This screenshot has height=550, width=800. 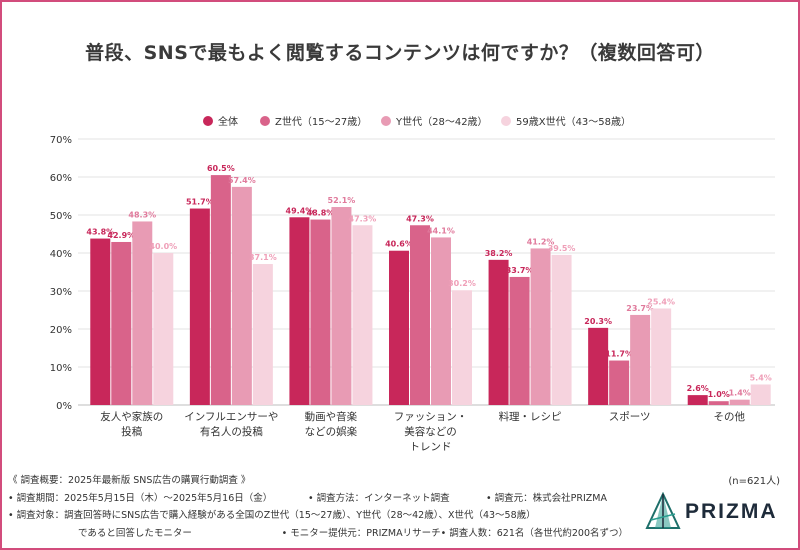 I want to click on x-tick-label: ファッション・, so click(x=431, y=417).